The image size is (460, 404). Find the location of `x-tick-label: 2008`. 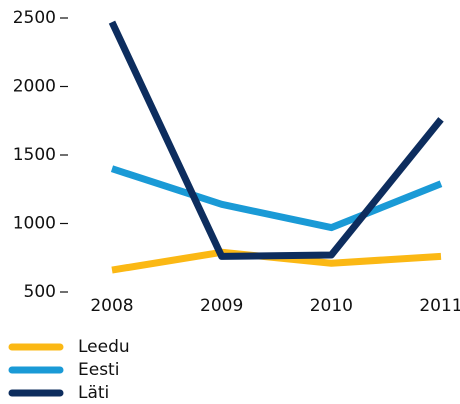

x-tick-label: 2008 is located at coordinates (111, 306).